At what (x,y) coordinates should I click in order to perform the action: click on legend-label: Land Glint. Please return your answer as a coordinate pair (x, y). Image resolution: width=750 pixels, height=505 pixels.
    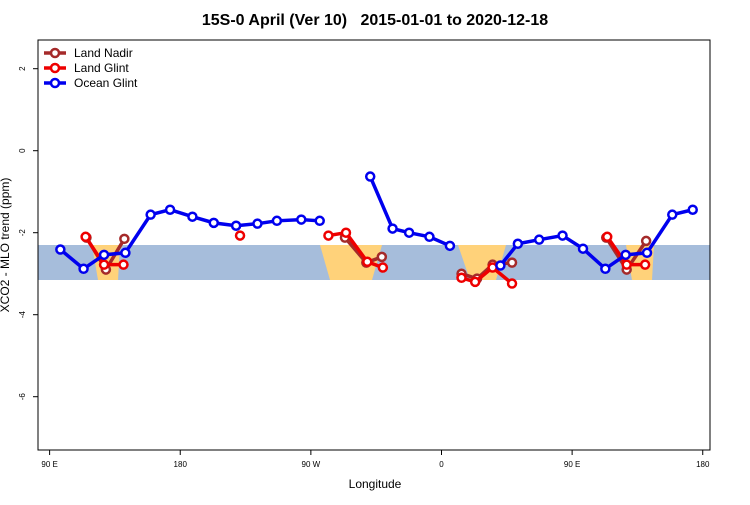
    Looking at the image, I should click on (101, 68).